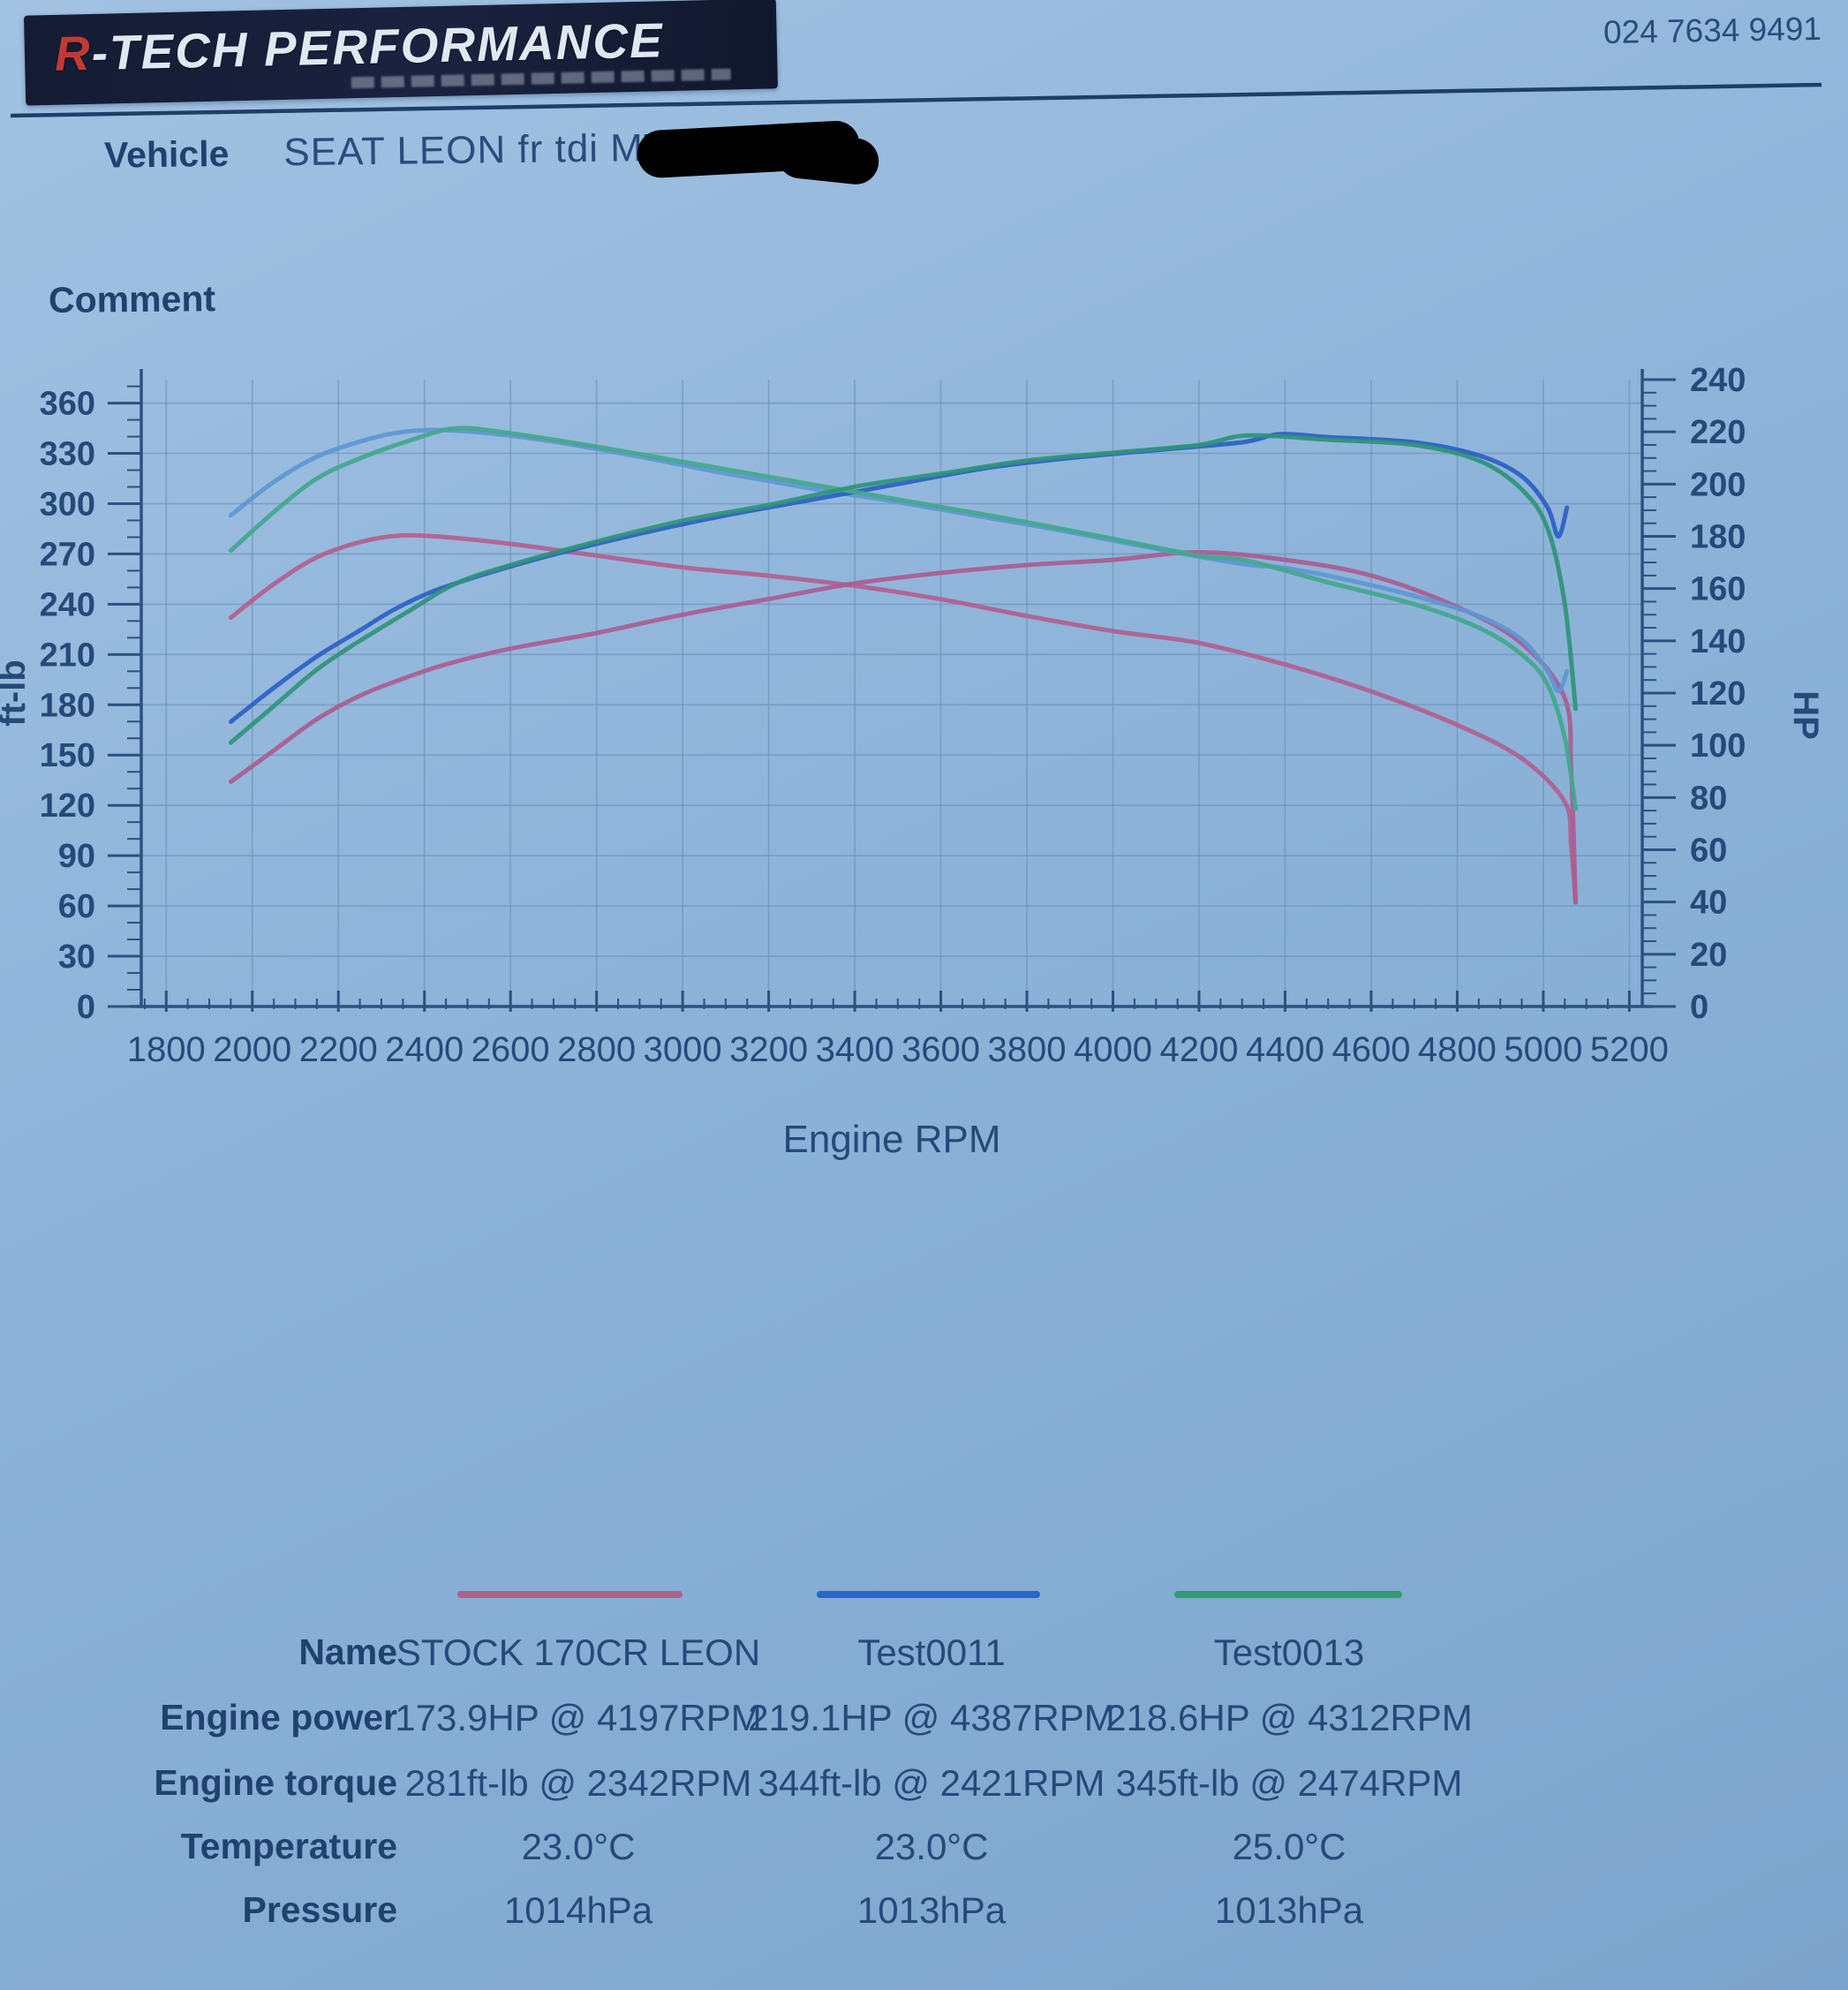 This screenshot has width=1848, height=1990. What do you see at coordinates (758, 152) in the screenshot?
I see `redaction-blob` at bounding box center [758, 152].